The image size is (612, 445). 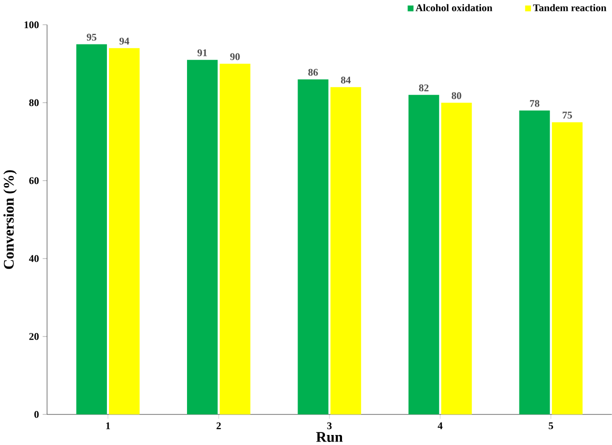 I want to click on x-tick-label: 2, so click(x=218, y=425).